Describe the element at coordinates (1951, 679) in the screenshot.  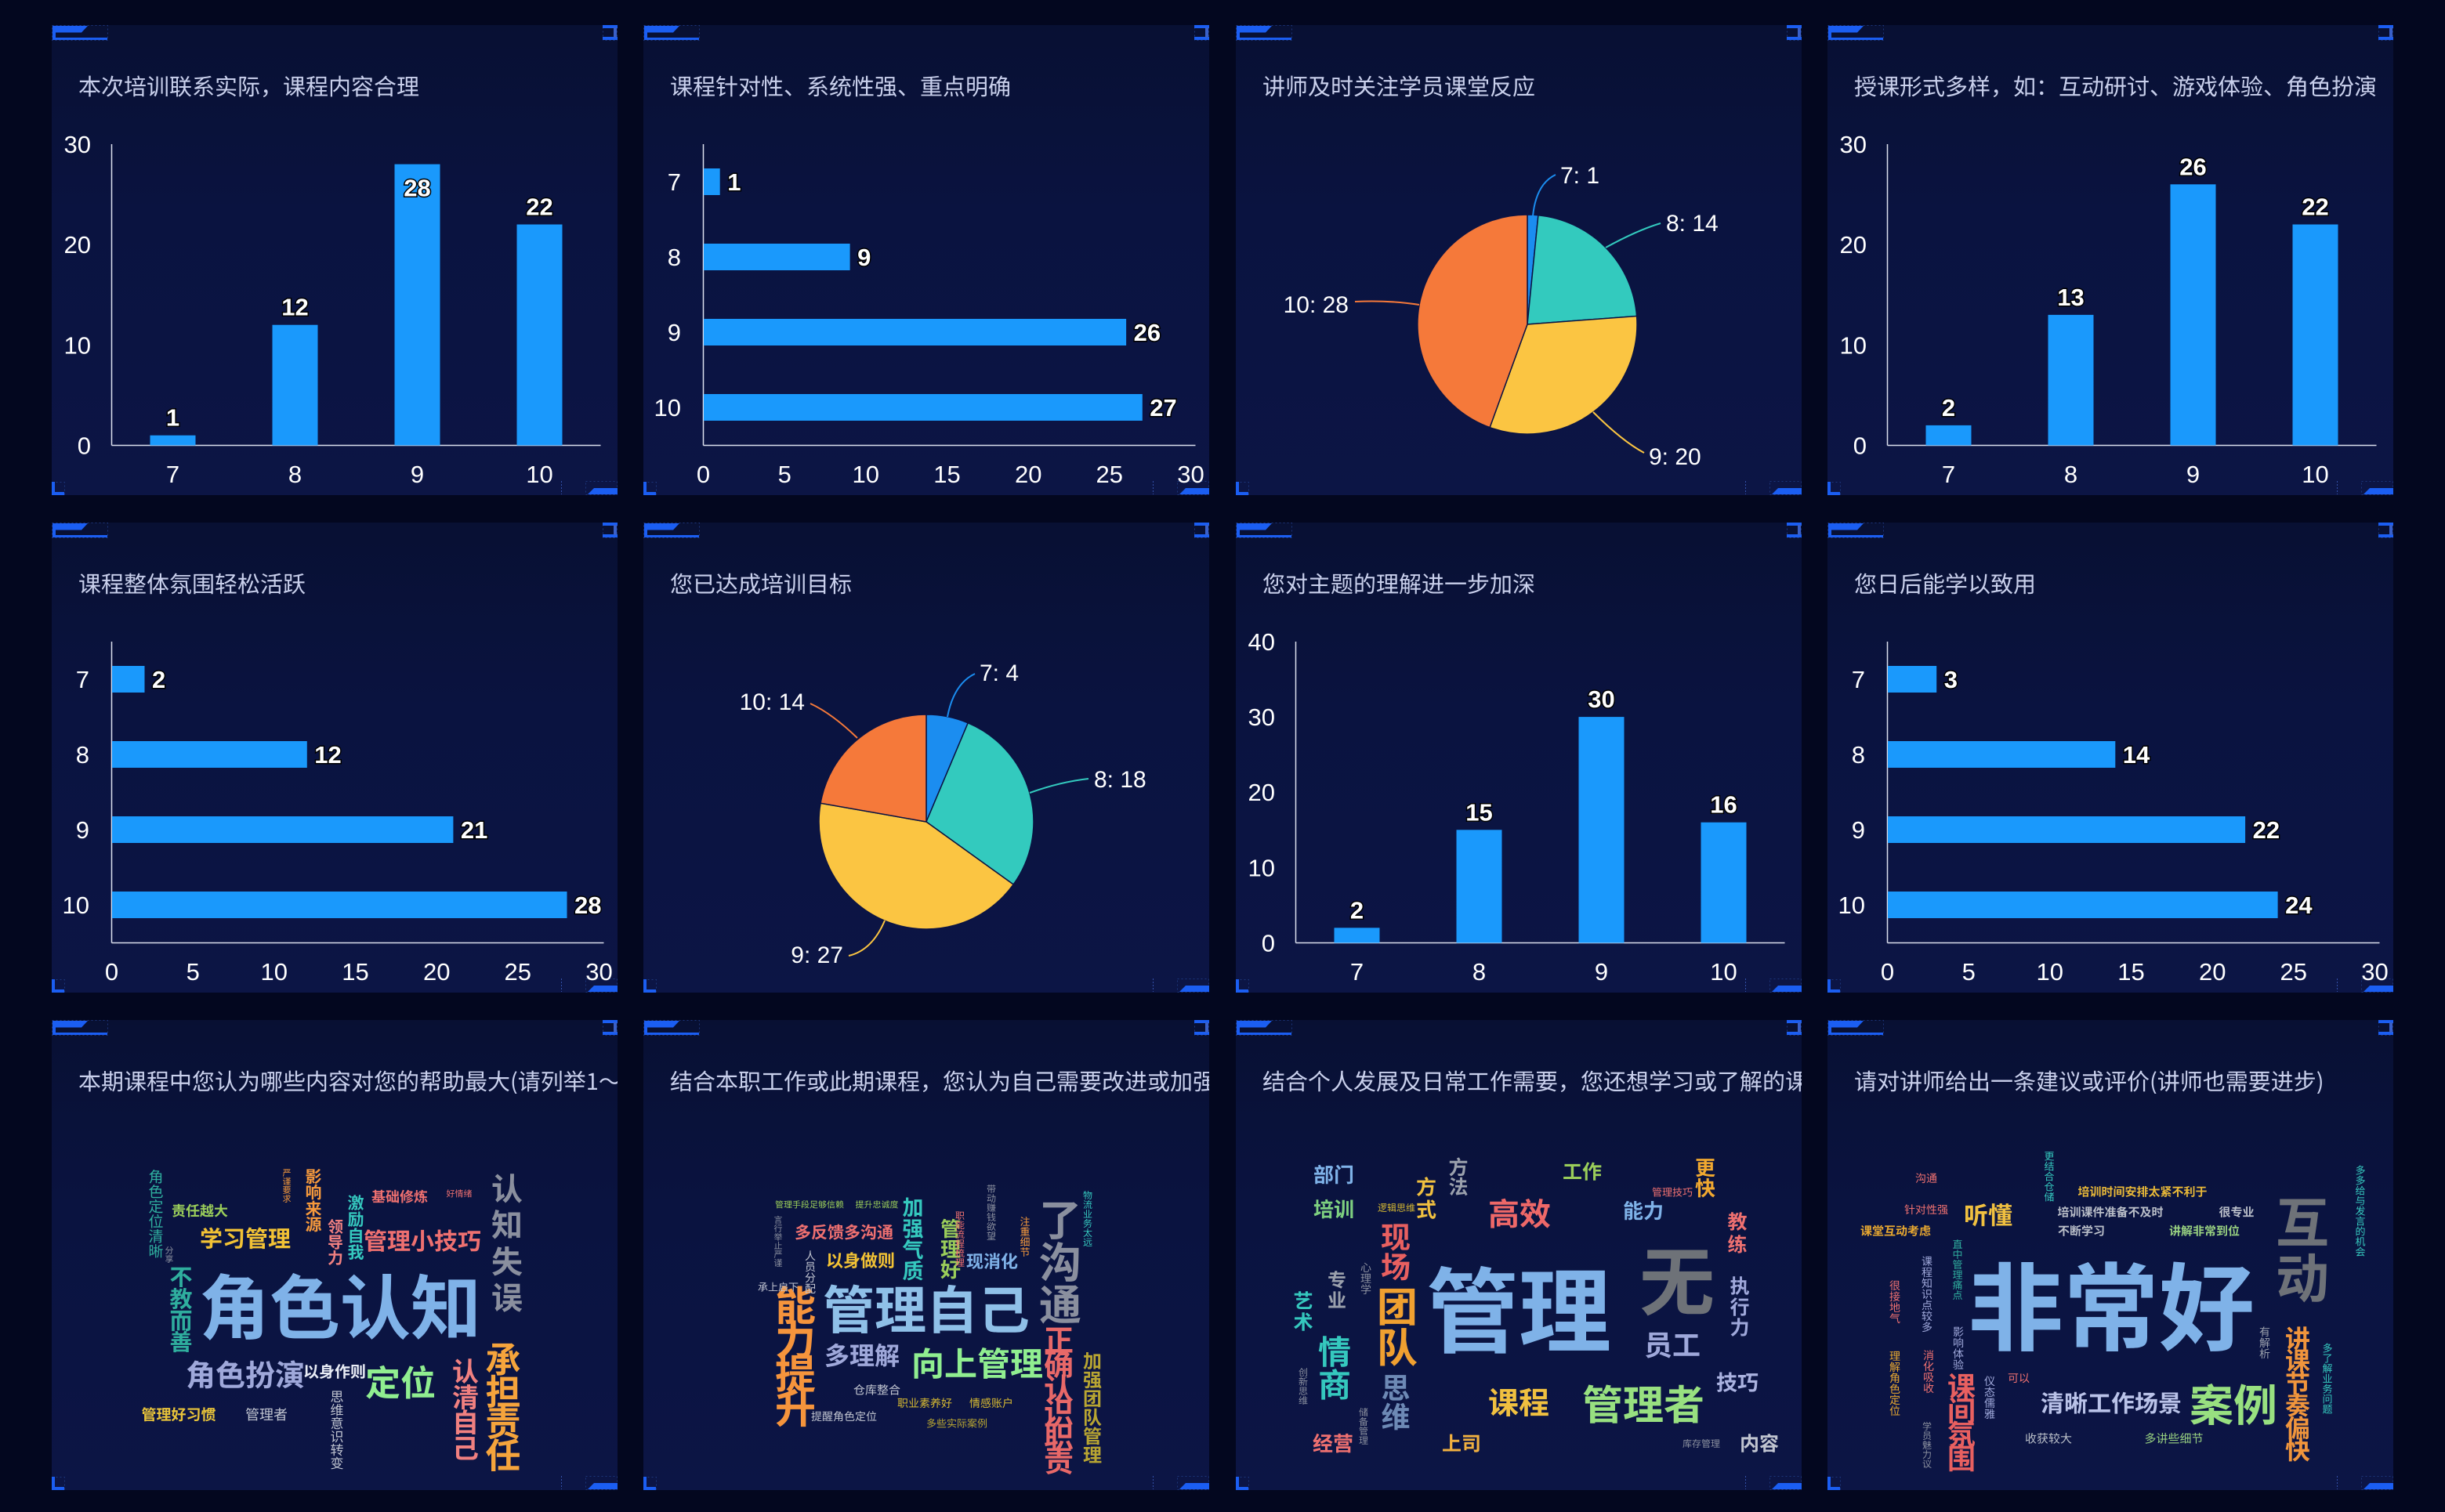
I see `svg-text: 3` at that location.